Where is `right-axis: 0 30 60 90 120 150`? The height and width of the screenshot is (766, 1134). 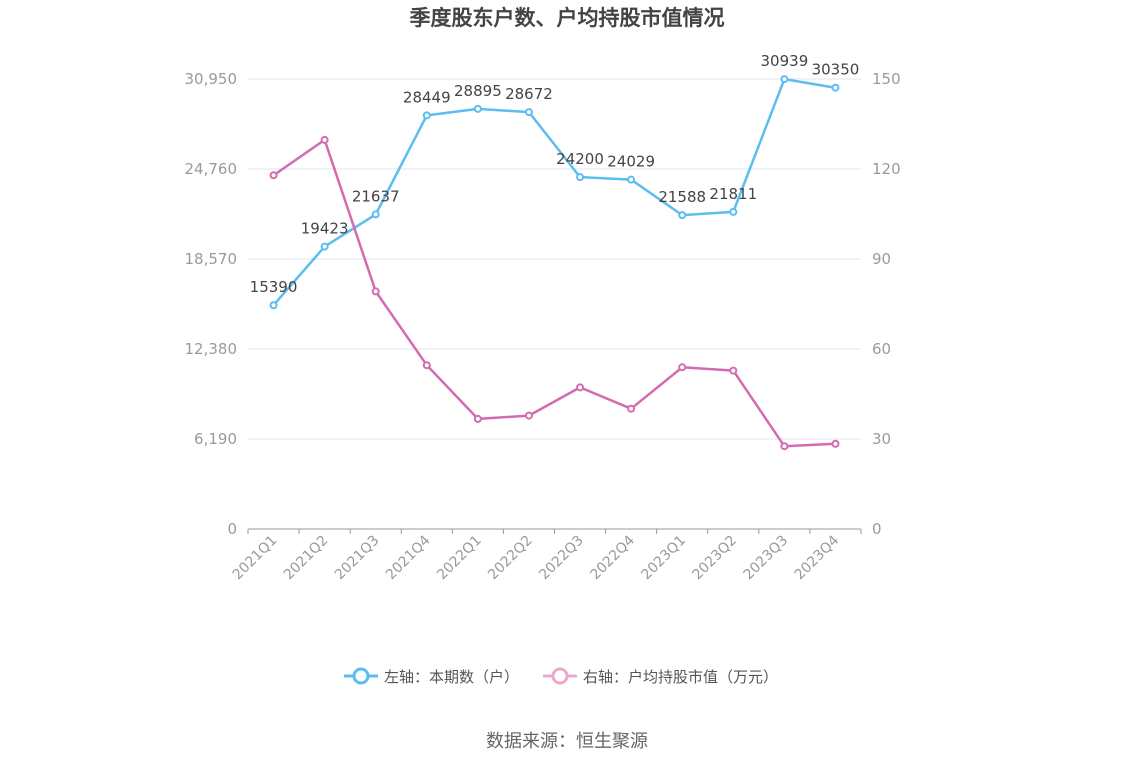
right-axis: 0 30 60 90 120 150 is located at coordinates (886, 304).